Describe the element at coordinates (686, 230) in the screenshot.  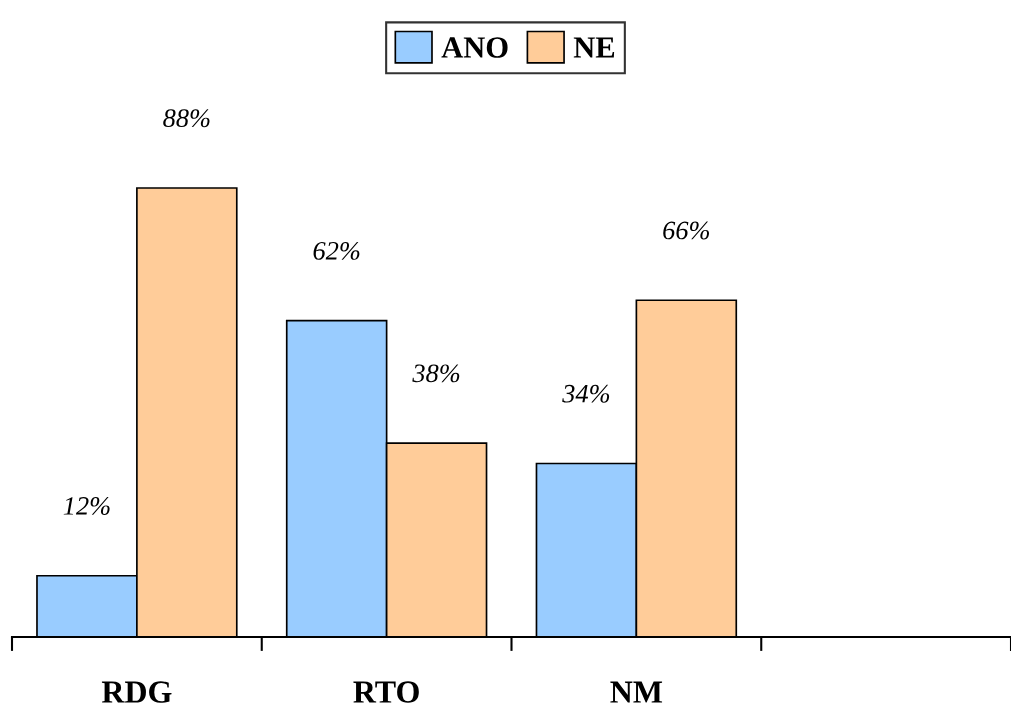
I see `data-label: 66%` at that location.